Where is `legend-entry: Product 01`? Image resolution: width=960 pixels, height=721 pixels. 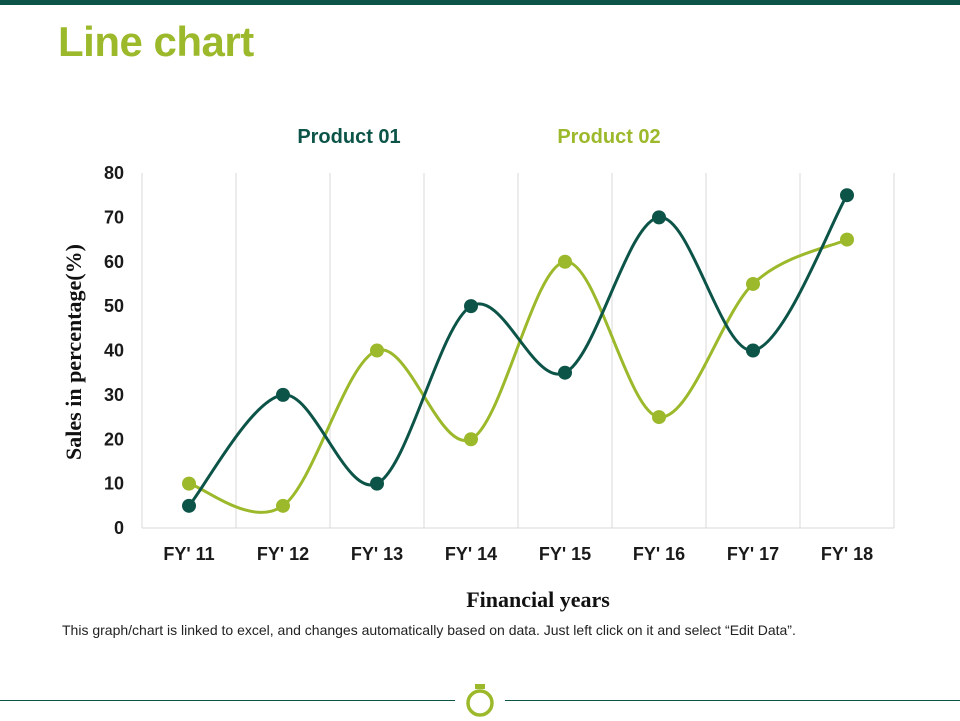 legend-entry: Product 01 is located at coordinates (348, 137).